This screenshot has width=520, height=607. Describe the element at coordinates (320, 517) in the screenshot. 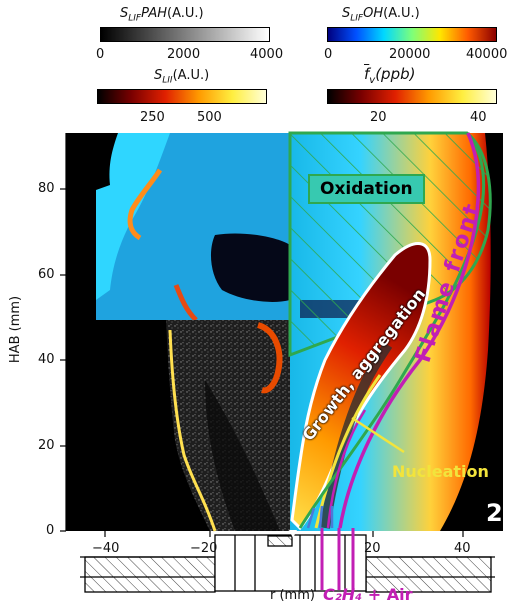

I see `flow-arrows` at that location.